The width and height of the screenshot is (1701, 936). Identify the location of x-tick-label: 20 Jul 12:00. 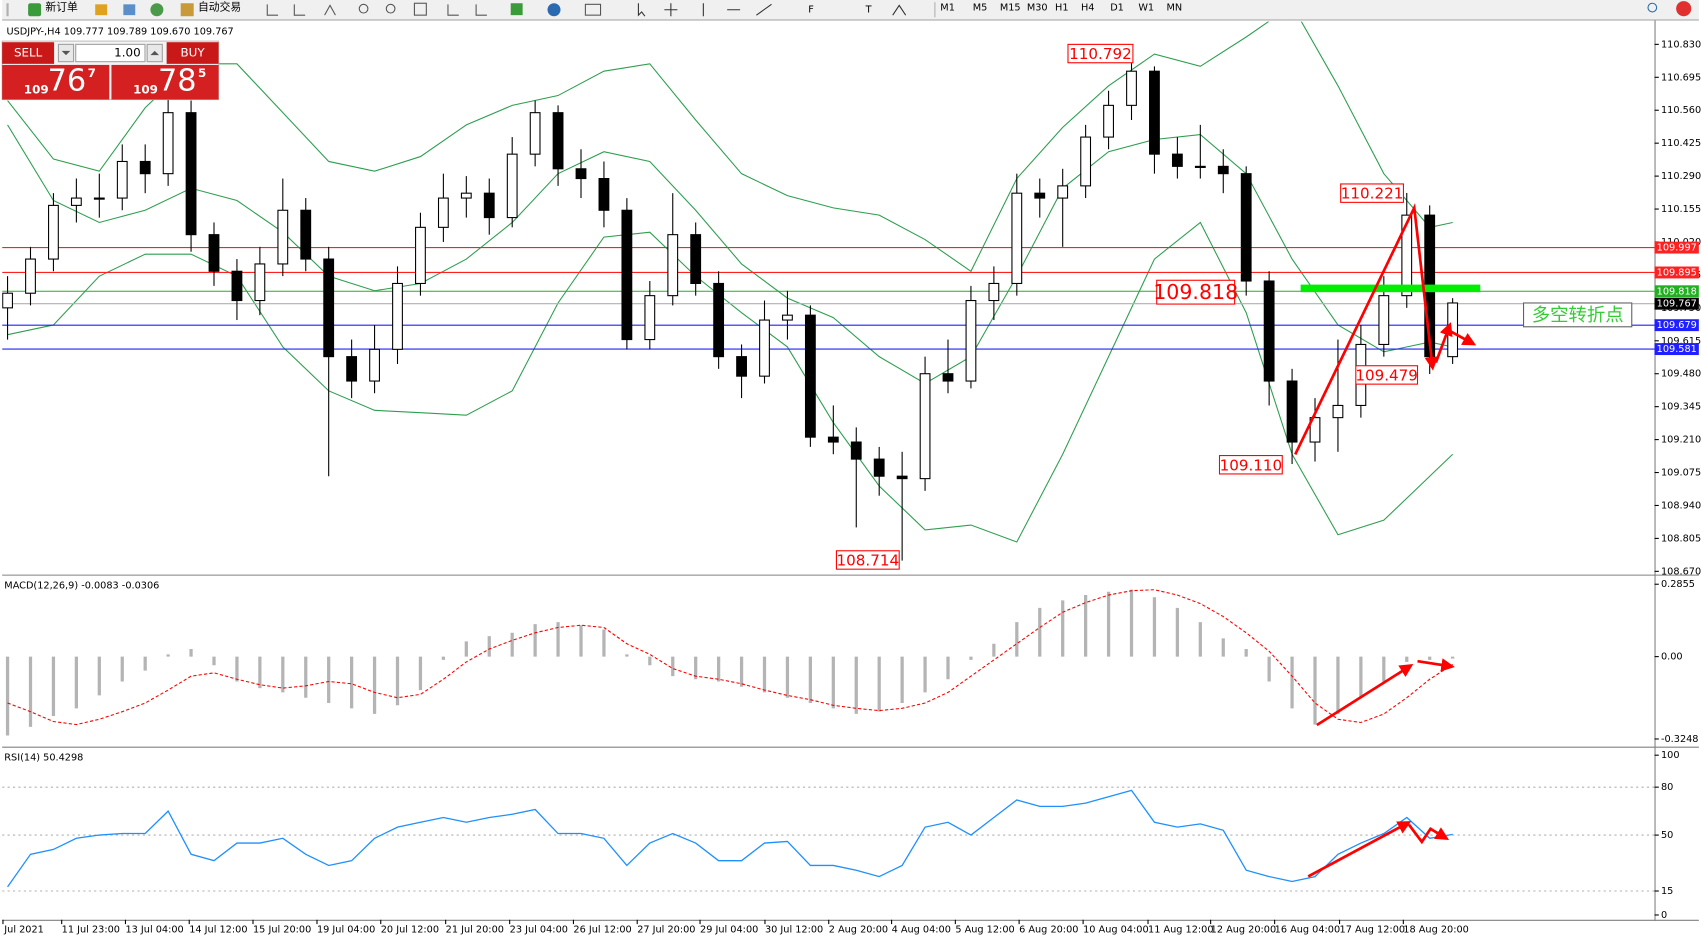
(410, 930).